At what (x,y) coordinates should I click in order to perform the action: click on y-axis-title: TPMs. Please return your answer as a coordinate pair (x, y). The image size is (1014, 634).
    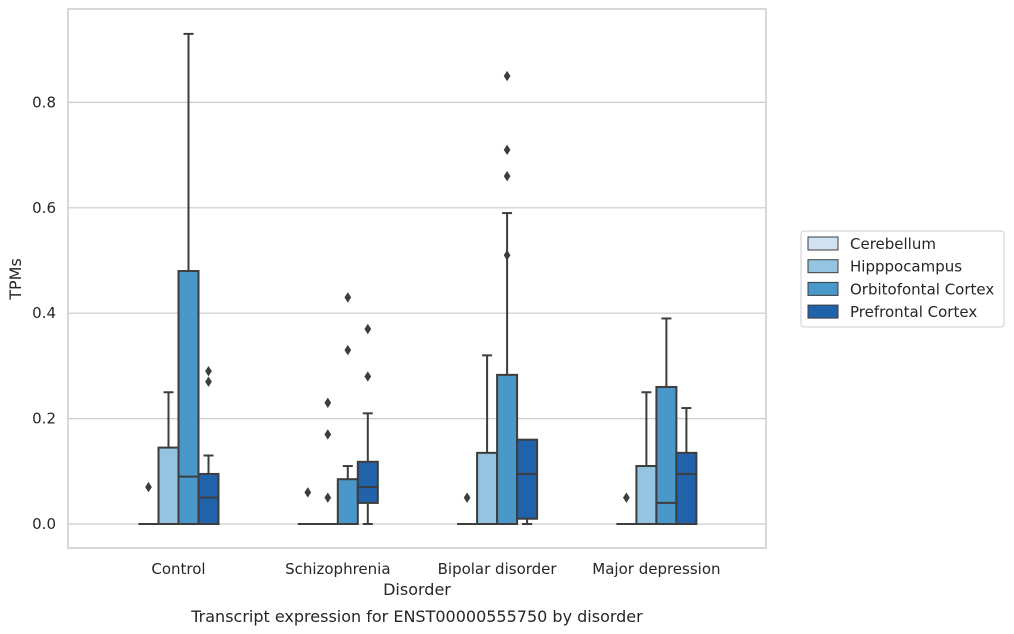
    Looking at the image, I should click on (15, 279).